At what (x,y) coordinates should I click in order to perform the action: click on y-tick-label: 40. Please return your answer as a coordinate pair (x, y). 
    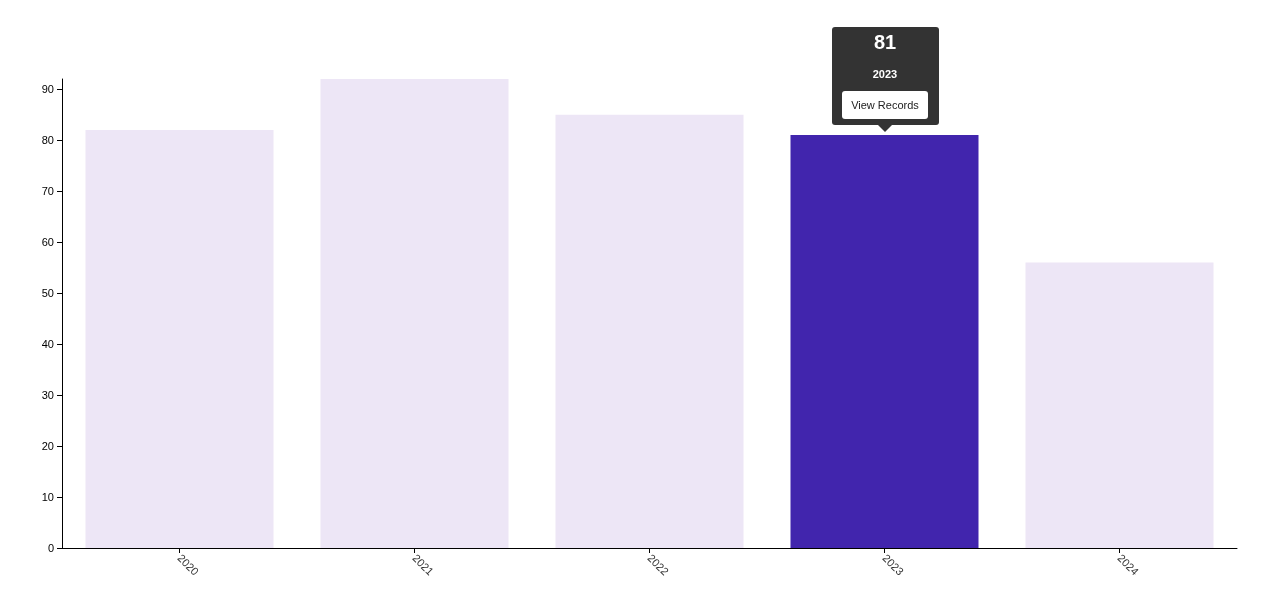
    Looking at the image, I should click on (47, 344).